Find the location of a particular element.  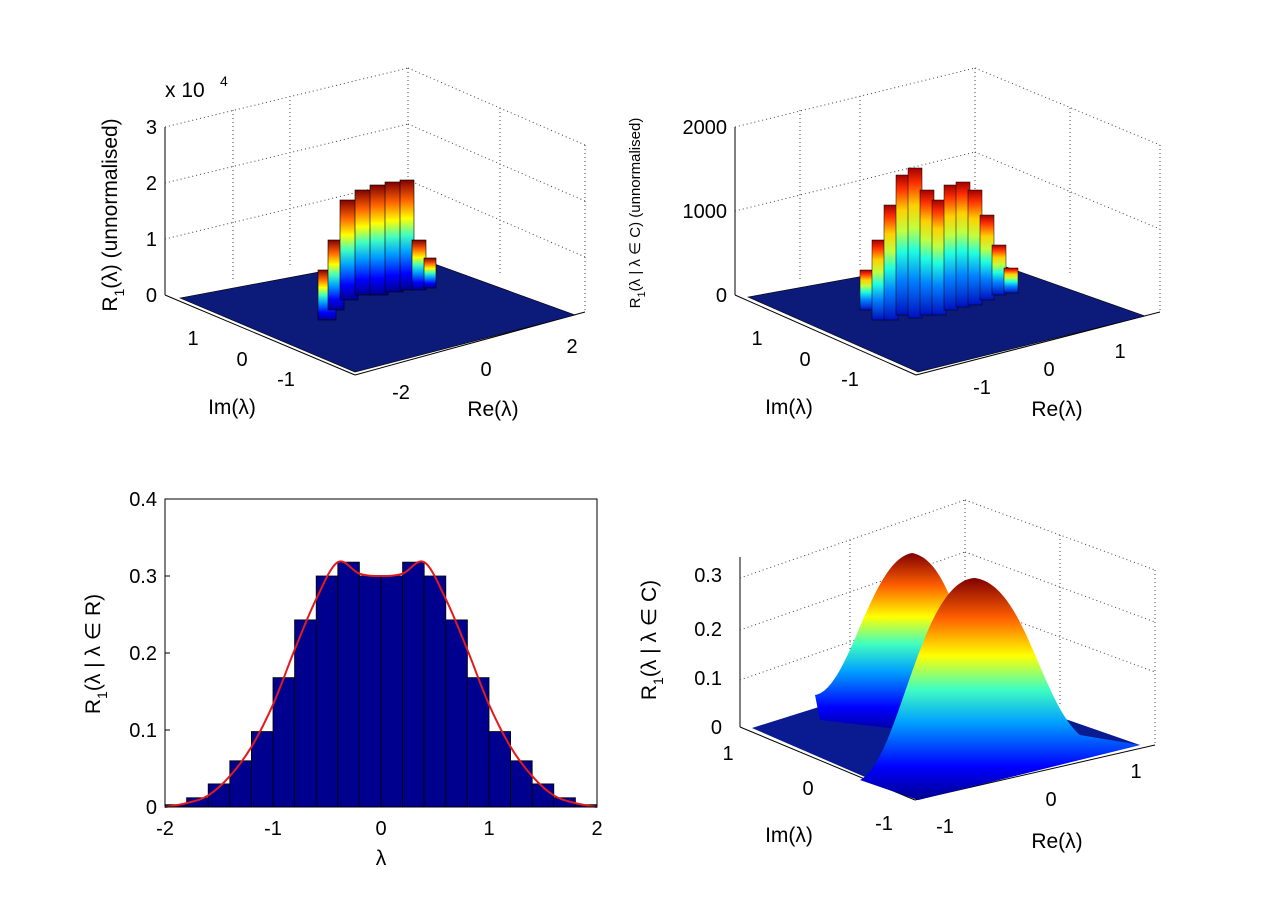

ztick-label: 1000 is located at coordinates (705, 212).